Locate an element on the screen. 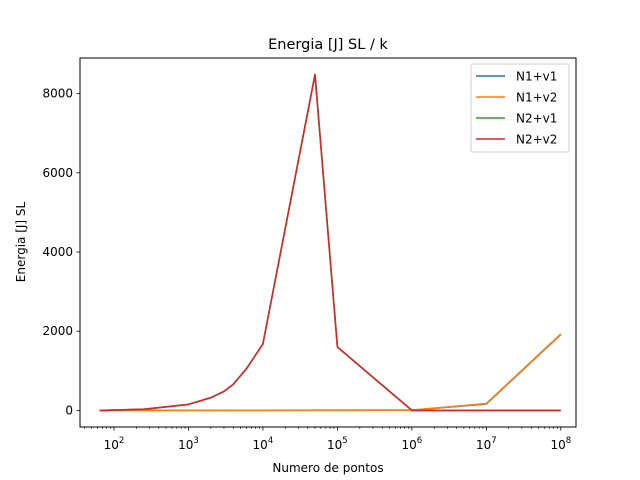 The image size is (640, 480). x-tick-exponent: 2 is located at coordinates (121, 441).